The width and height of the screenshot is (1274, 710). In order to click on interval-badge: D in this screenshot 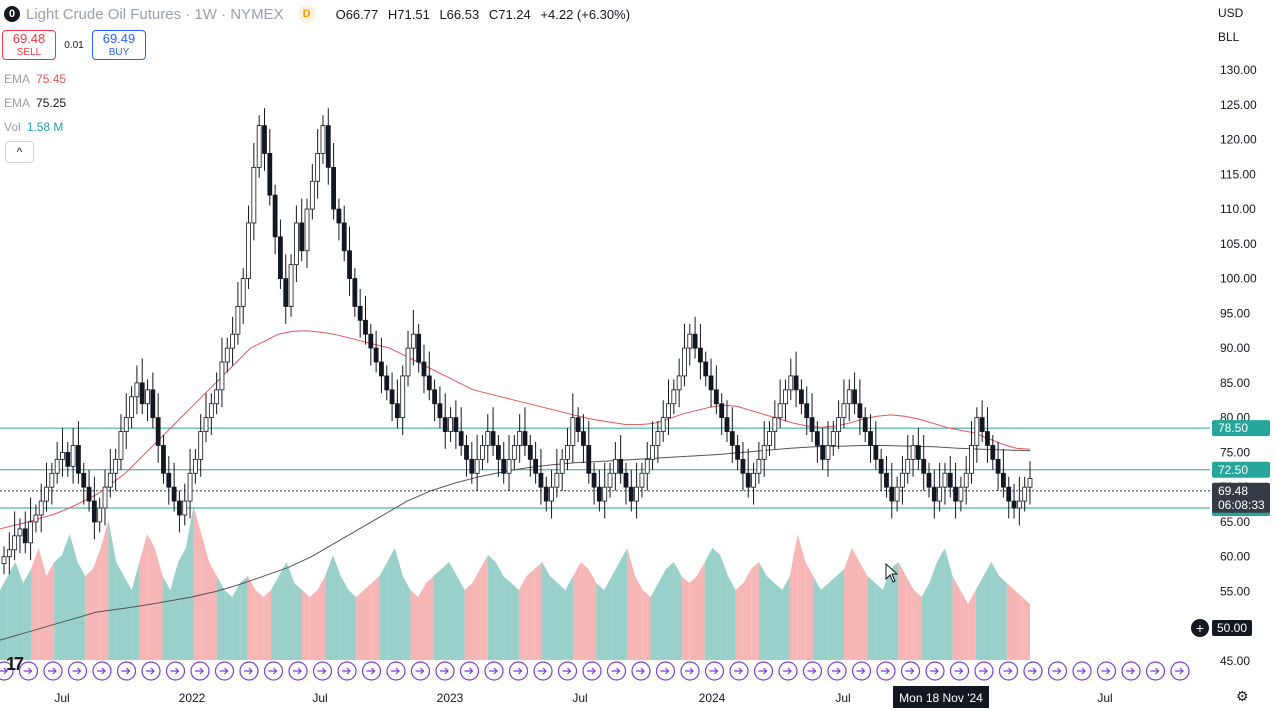, I will do `click(306, 14)`.